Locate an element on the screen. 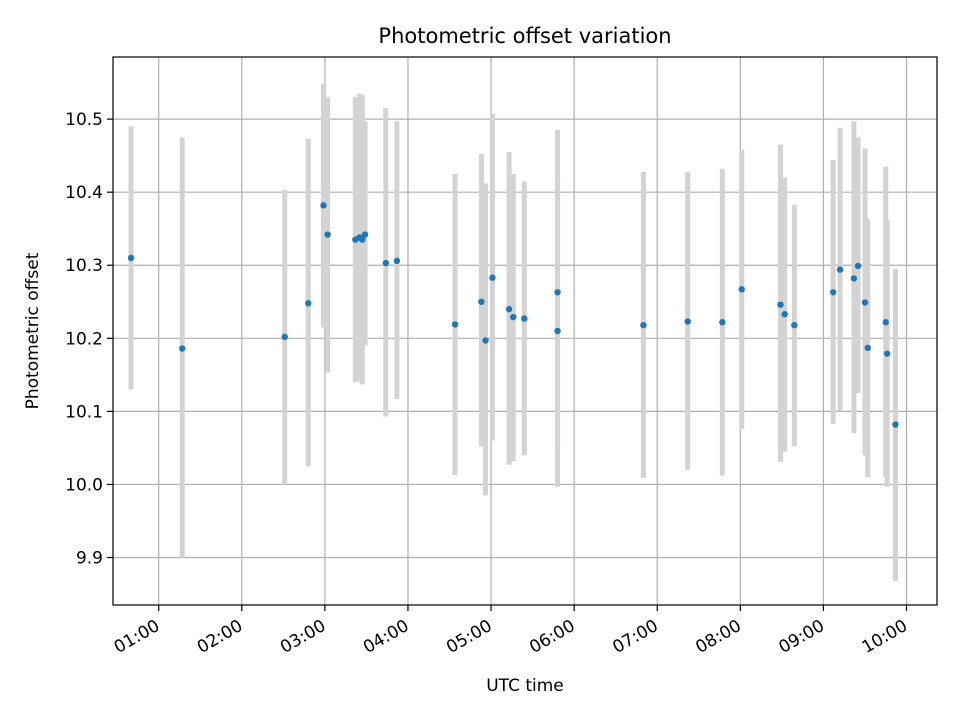  y-axis: 9.9 10.0 10.1 10.2 10.3 10.4 10.5 is located at coordinates (89, 339).